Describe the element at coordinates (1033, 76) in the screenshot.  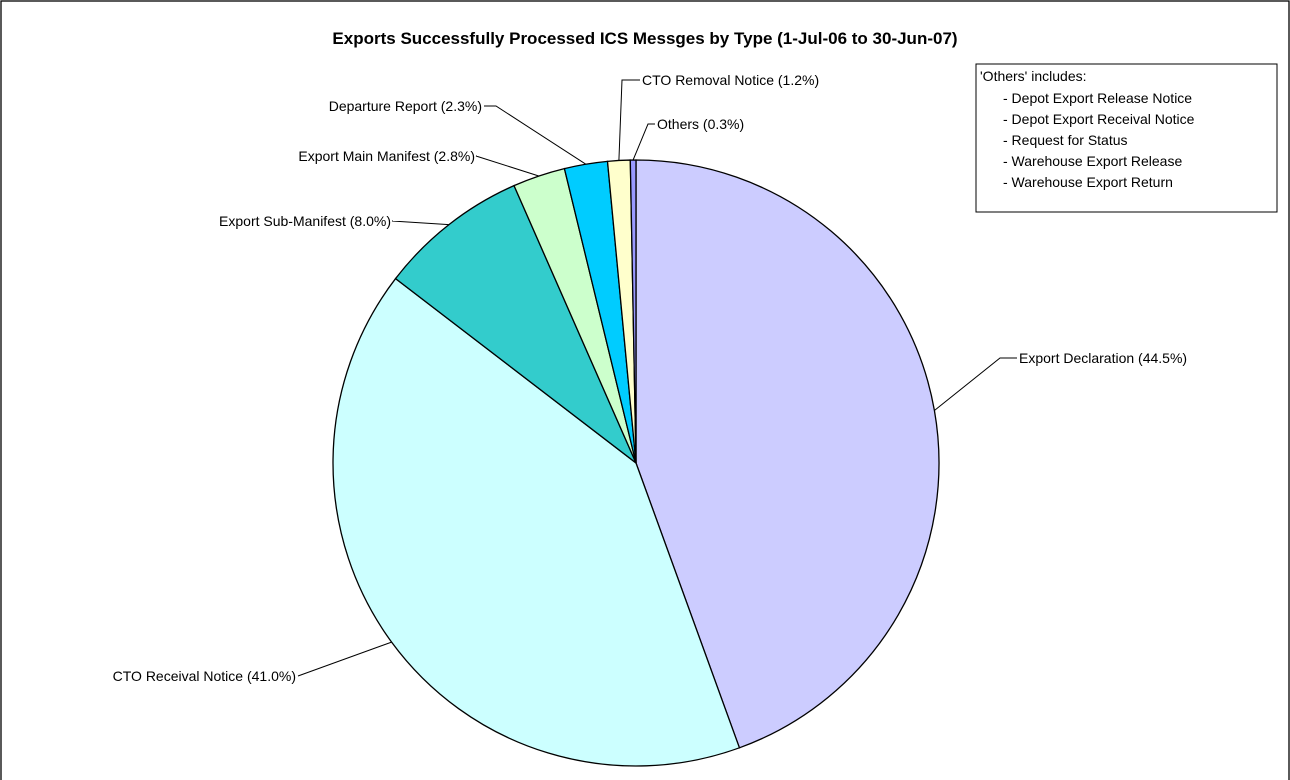
I see `others-note-heading: 'Others' includes:` at that location.